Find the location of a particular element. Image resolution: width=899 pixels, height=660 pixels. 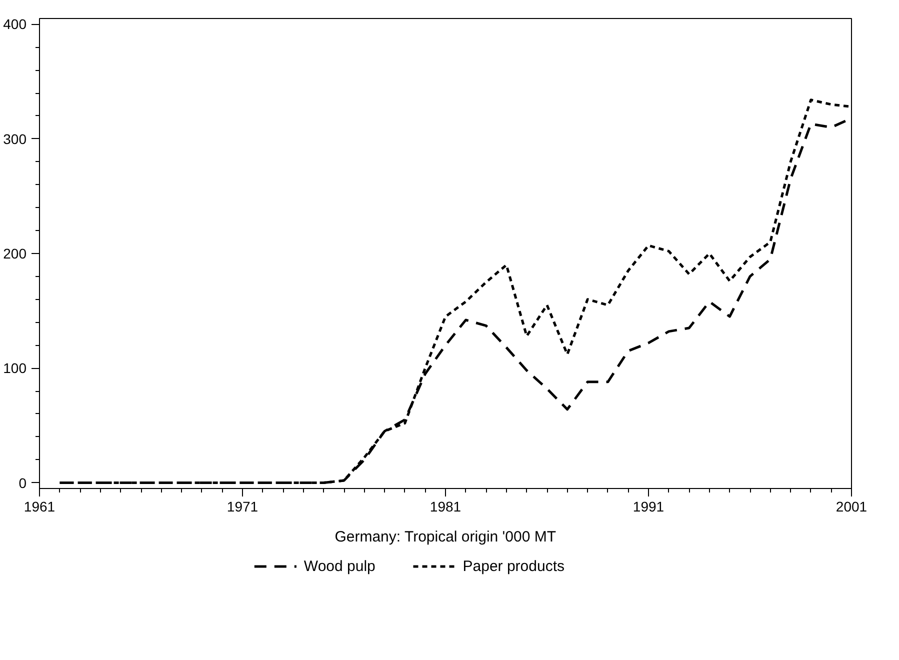

y-tick-label: 300 is located at coordinates (15, 138).